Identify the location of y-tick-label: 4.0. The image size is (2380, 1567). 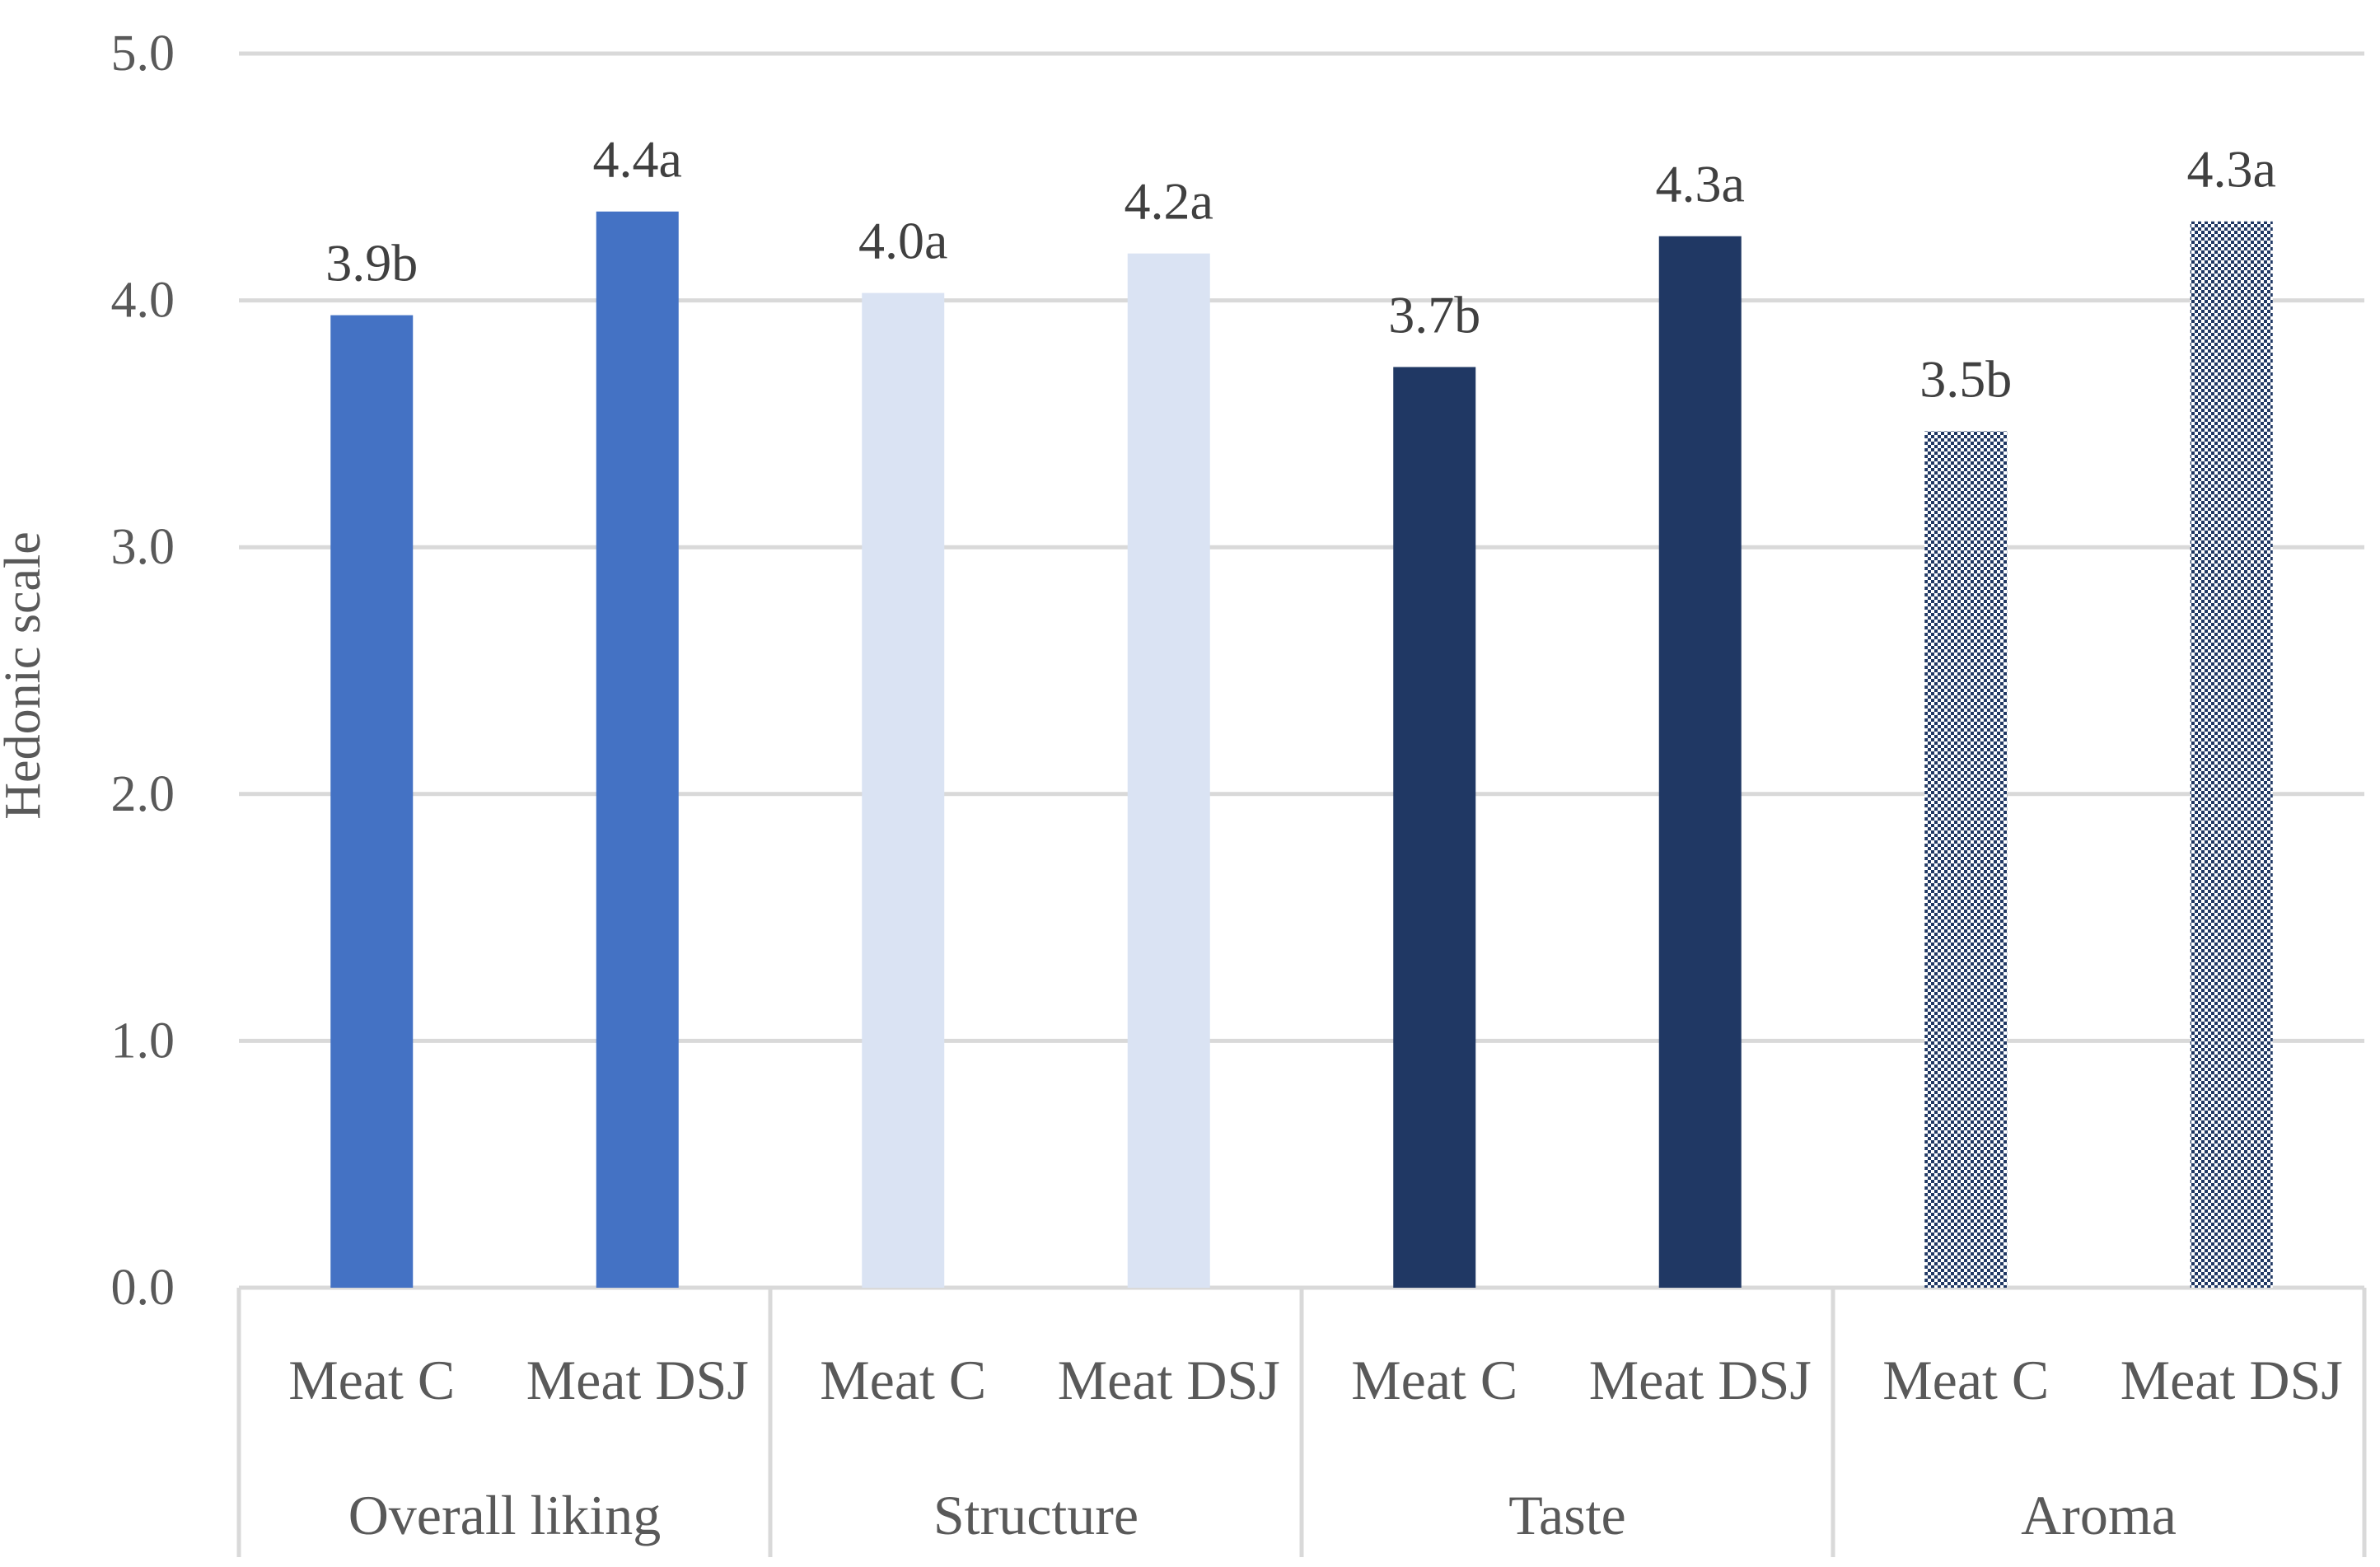
(143, 301).